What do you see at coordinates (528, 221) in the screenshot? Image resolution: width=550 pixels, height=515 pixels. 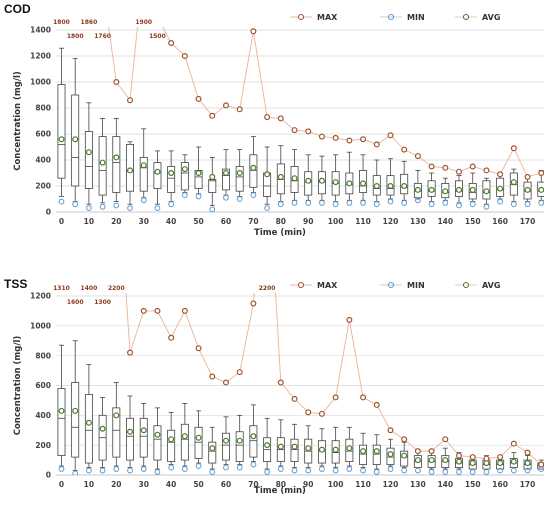 I see `x-tick-label: 170` at bounding box center [528, 221].